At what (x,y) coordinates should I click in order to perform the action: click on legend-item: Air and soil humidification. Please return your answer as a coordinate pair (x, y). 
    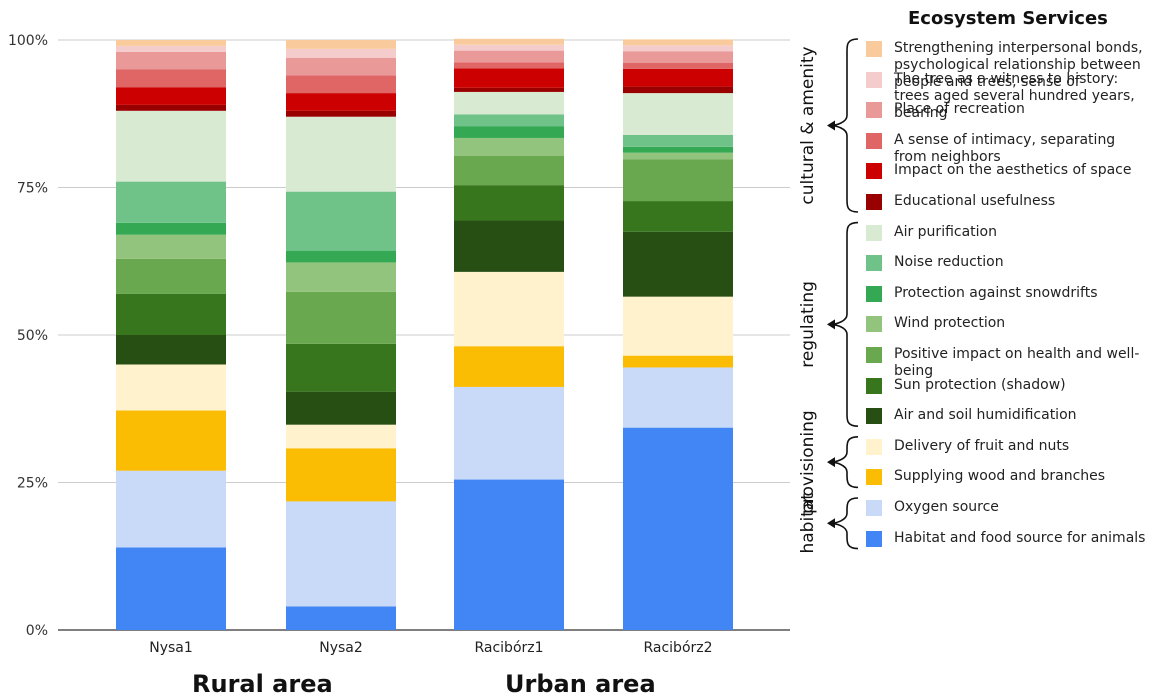
    Looking at the image, I should click on (1008, 422).